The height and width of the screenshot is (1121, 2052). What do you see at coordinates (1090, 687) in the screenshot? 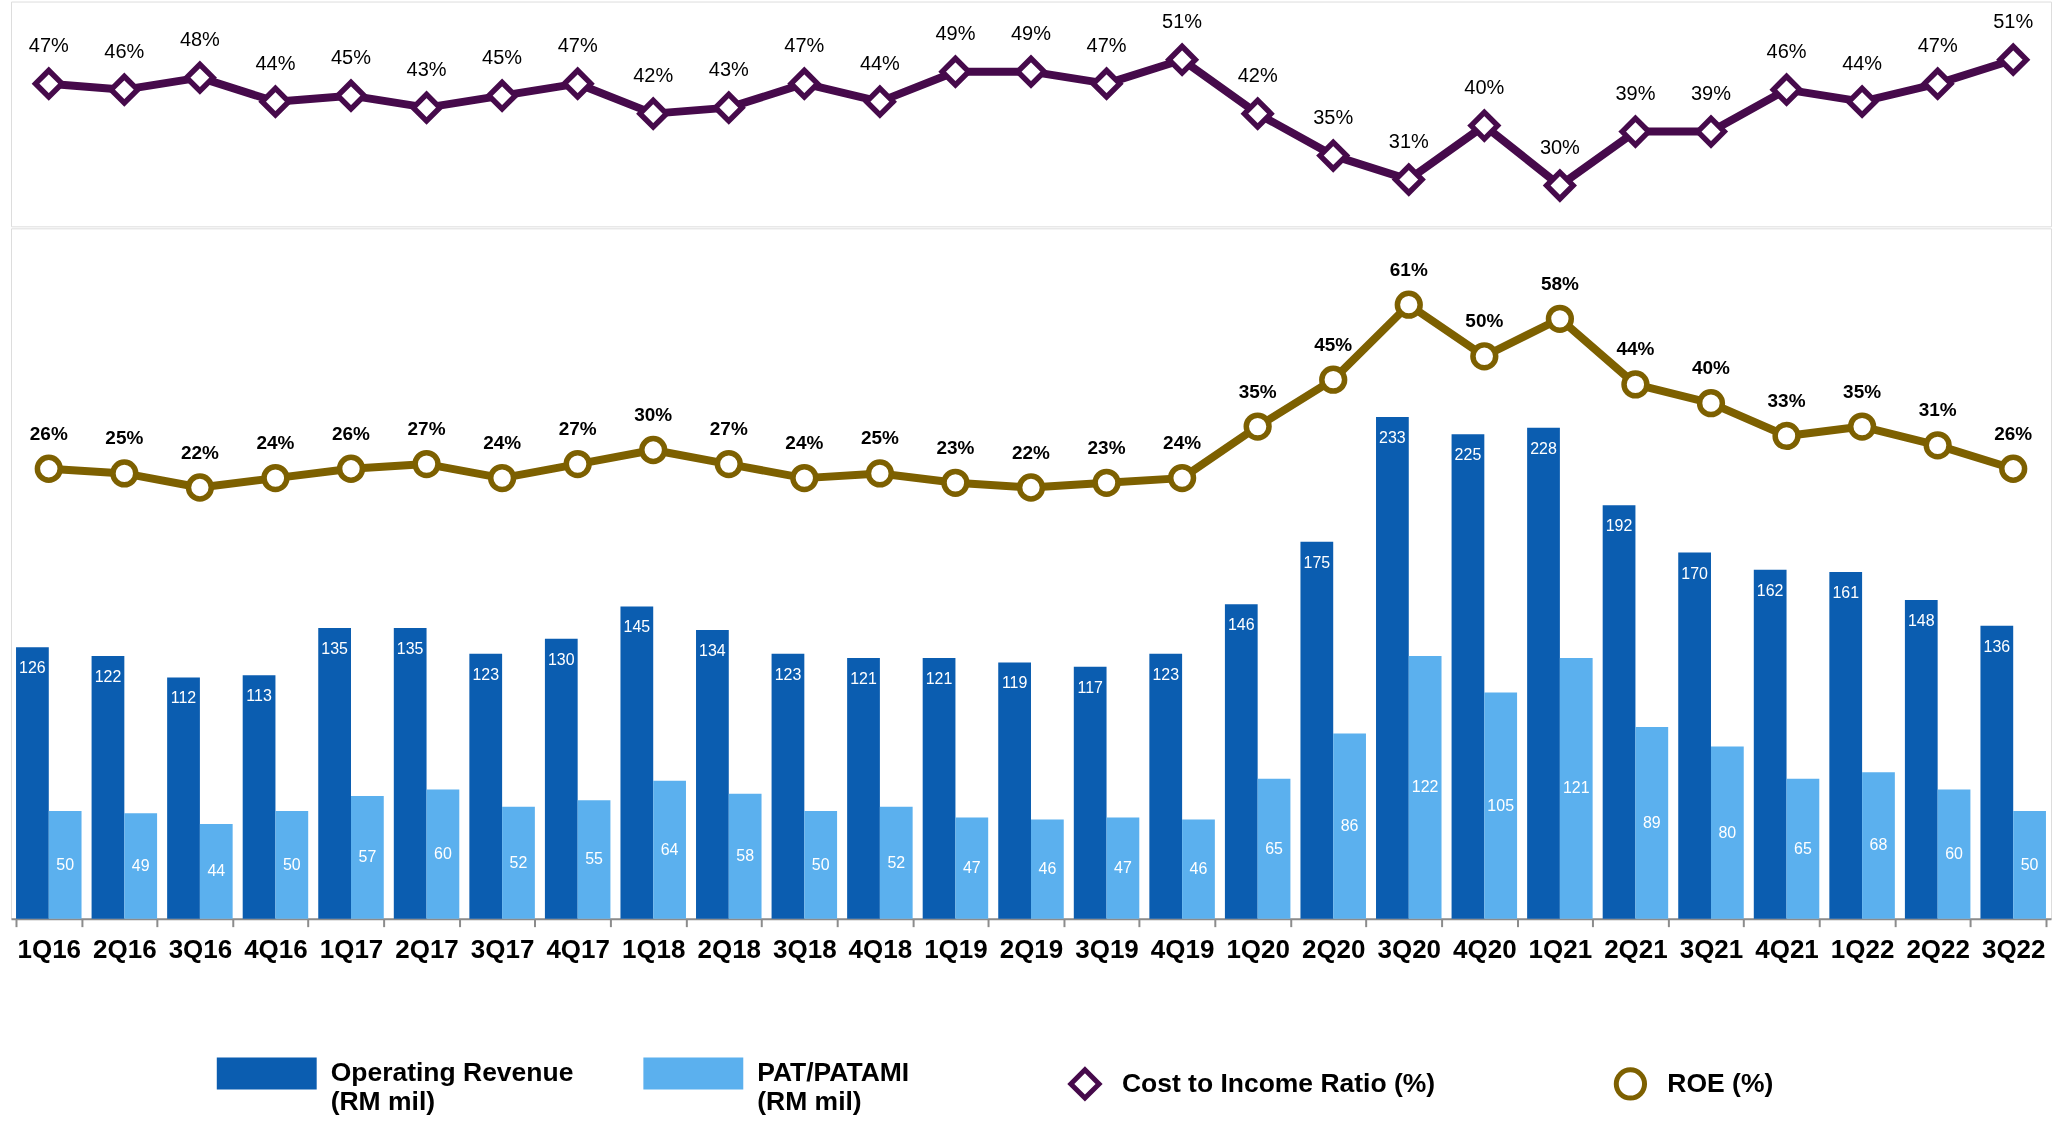
I see `data-label: 117` at bounding box center [1090, 687].